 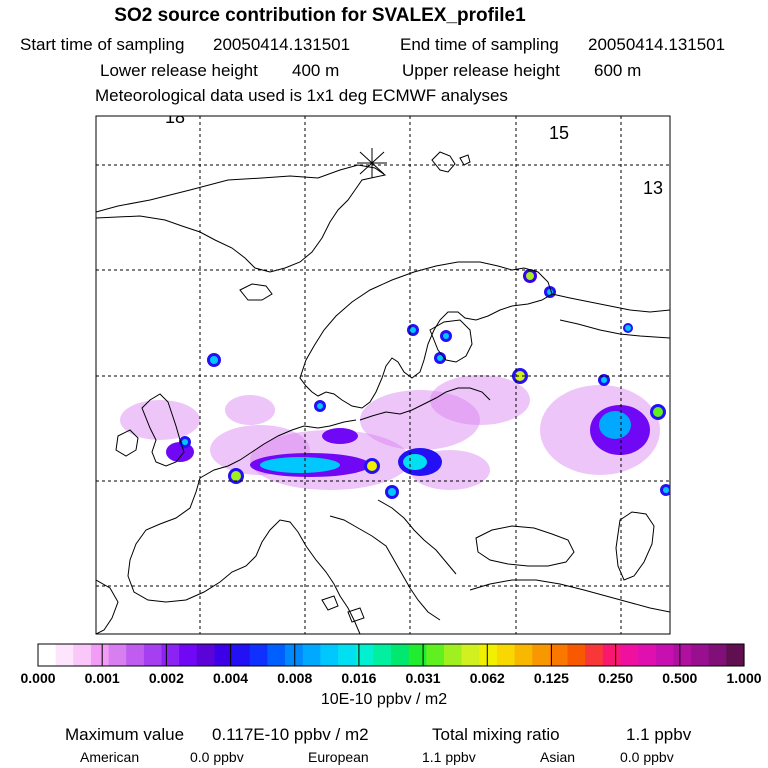 What do you see at coordinates (290, 734) in the screenshot?
I see `max-value: 0.117E-10 ppbv / m2` at bounding box center [290, 734].